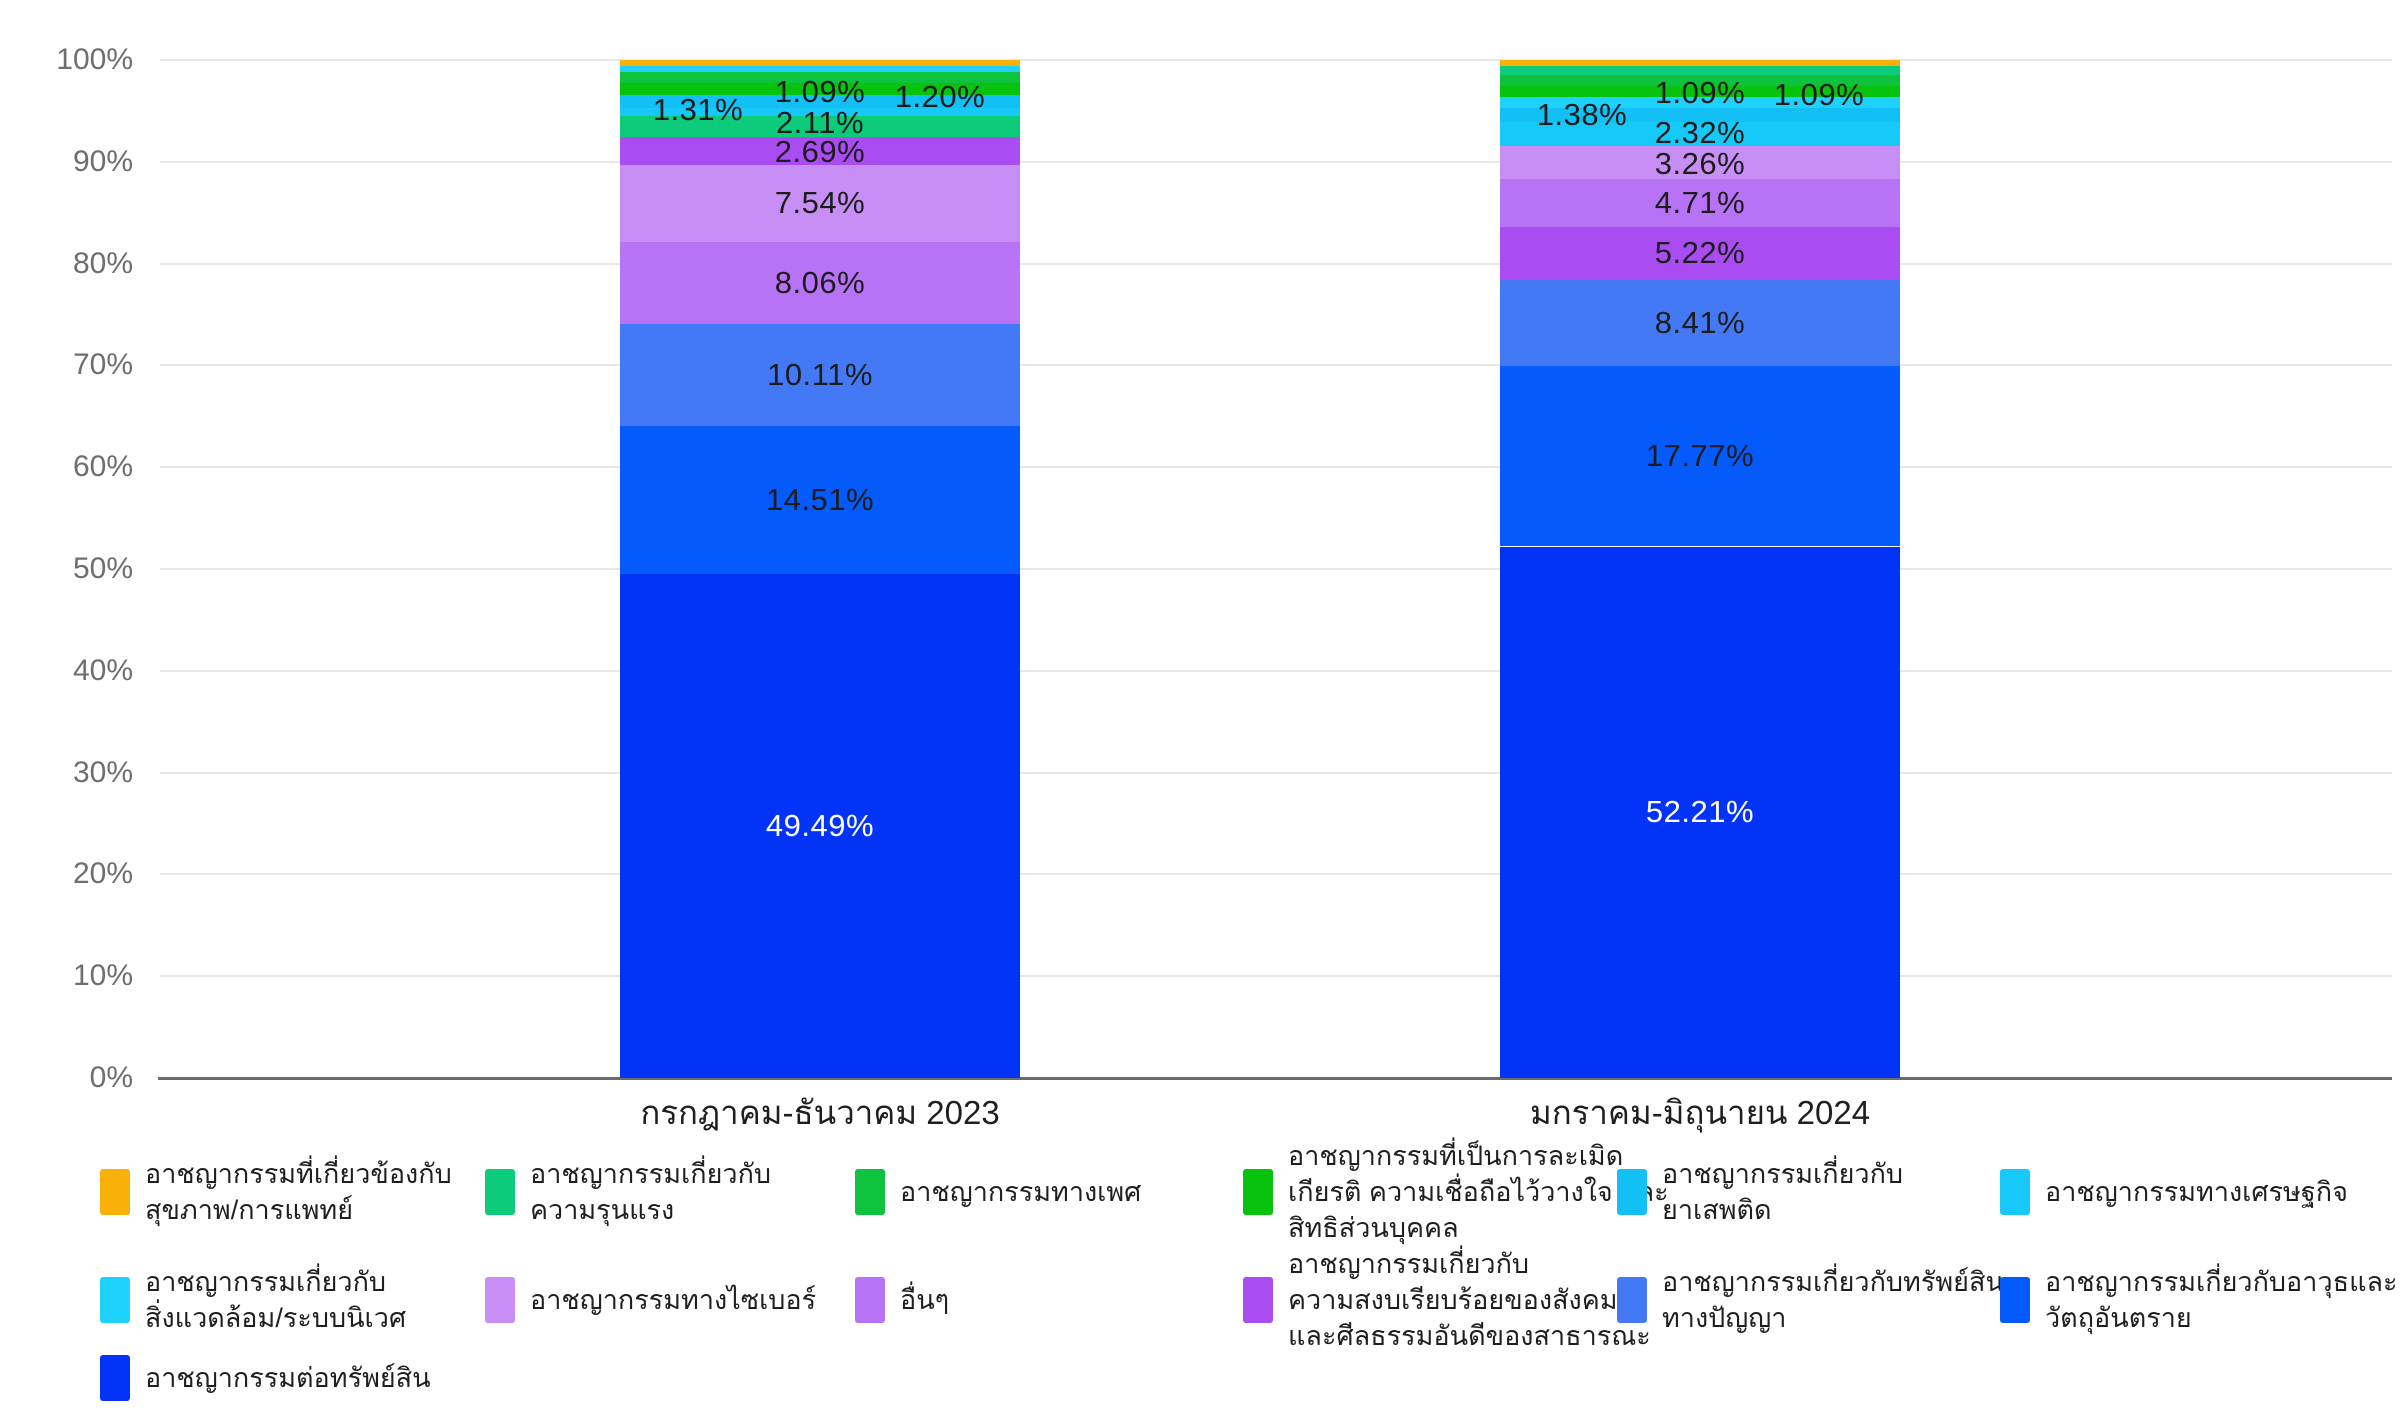  I want to click on legend-label-environment: อาชญากรรมเกี่ยวกับ สิ่งแวดล้อม/ระบบนิเวศ, so click(276, 1300).